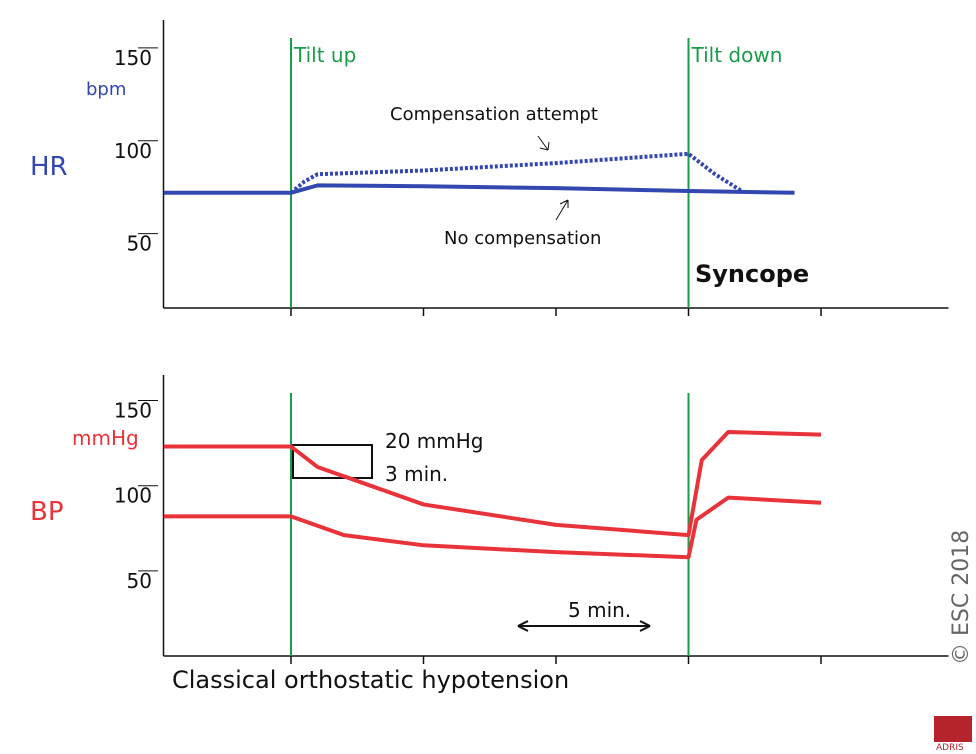  Describe the element at coordinates (332, 461) in the screenshot. I see `threshold-box` at that location.